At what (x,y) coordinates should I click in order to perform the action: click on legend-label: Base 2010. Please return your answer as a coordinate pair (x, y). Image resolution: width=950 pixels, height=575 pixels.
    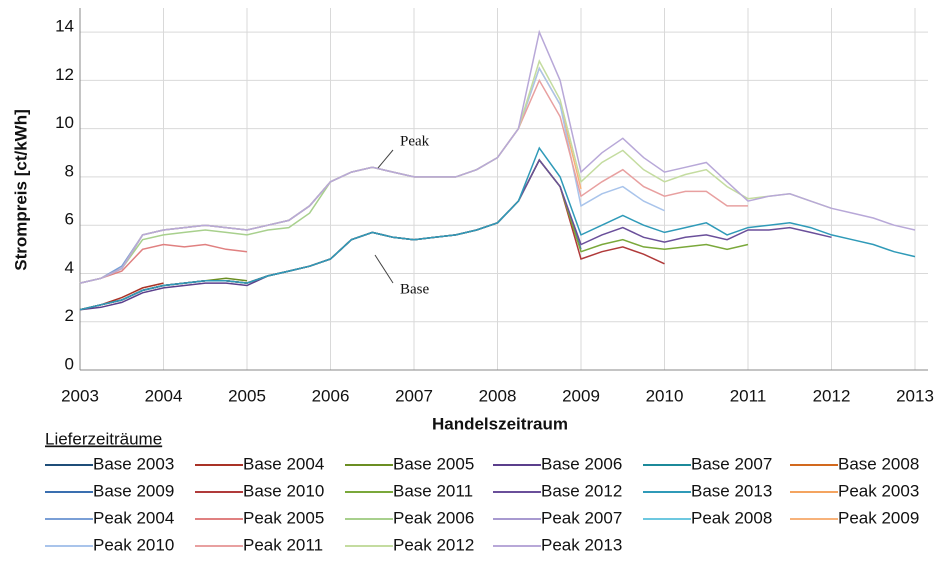
    Looking at the image, I should click on (283, 490).